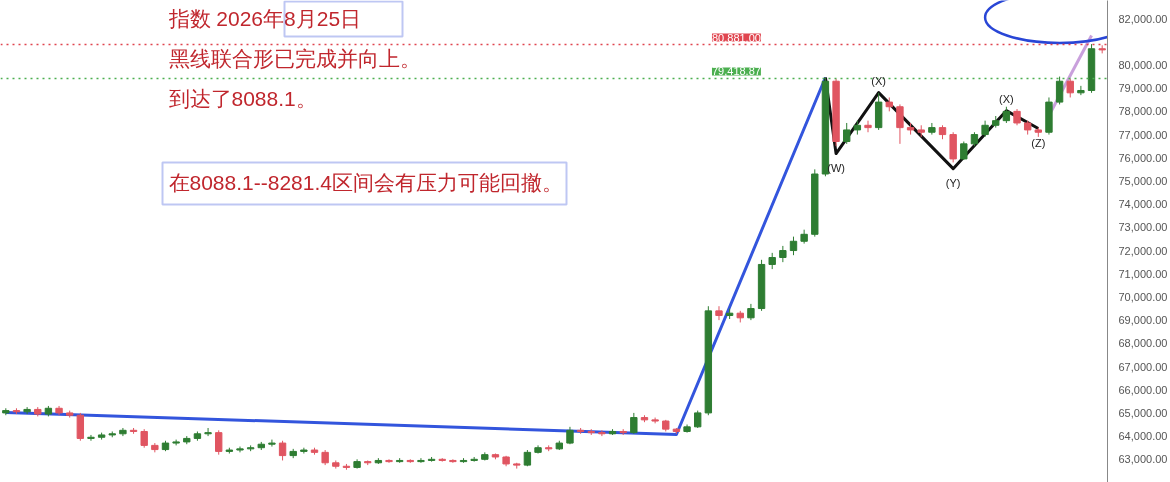  Describe the element at coordinates (1143, 227) in the screenshot. I see `y-tick-label: 73,000.00` at that location.